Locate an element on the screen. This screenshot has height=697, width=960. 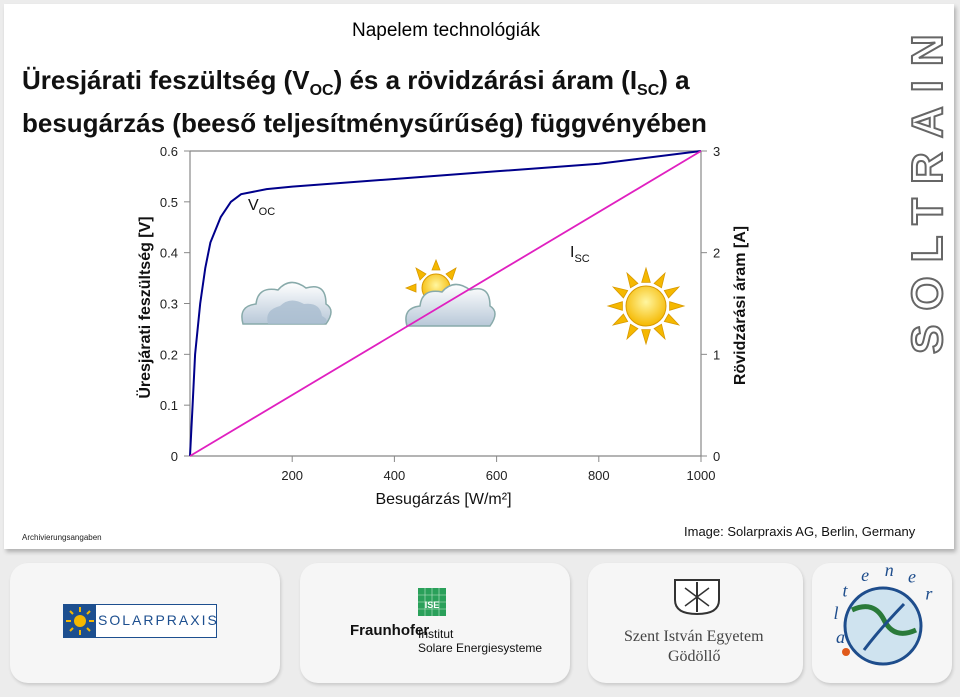
image-credit: Image: Solarpraxis AG, Berlin, Germany is located at coordinates (800, 531).